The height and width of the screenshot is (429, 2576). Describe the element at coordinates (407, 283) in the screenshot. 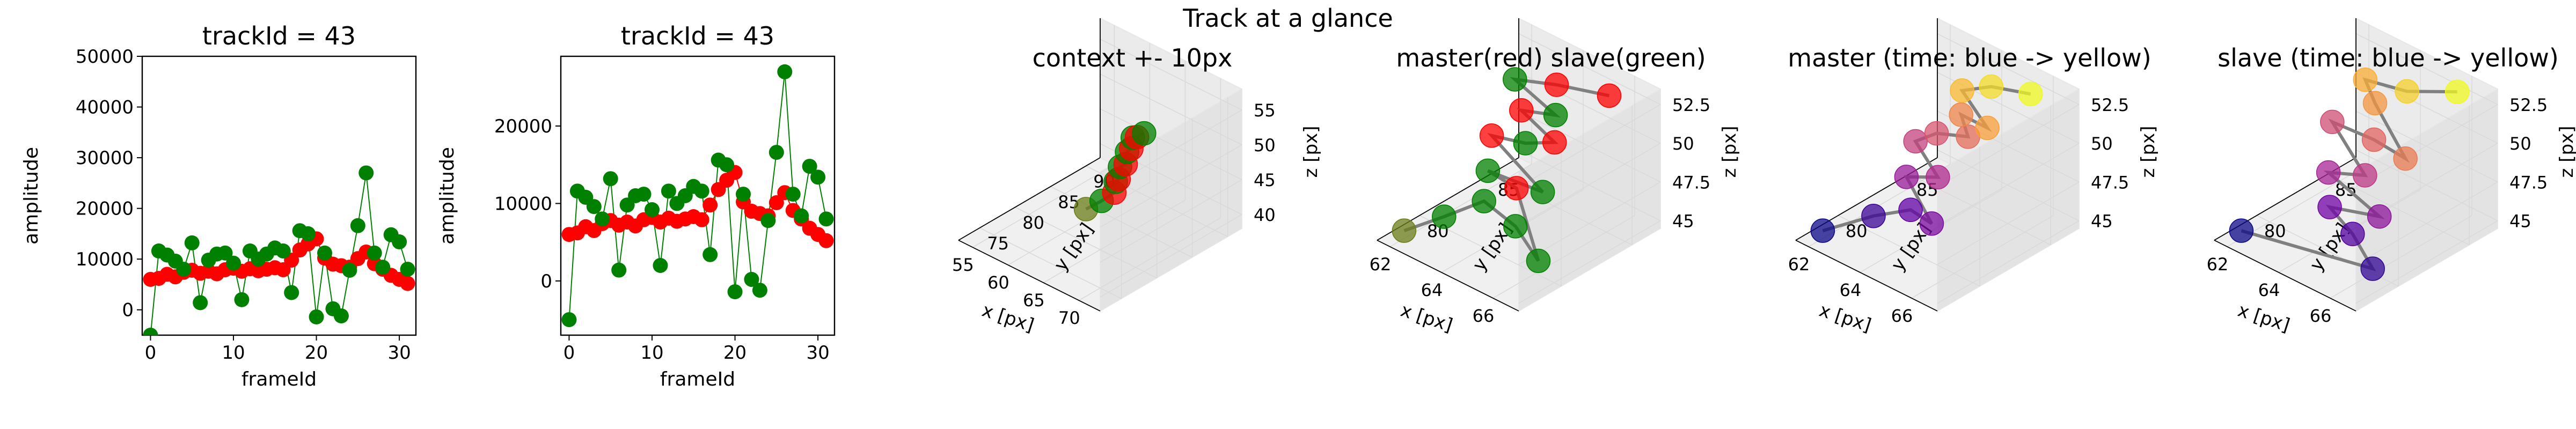

I see `data-point-red` at that location.